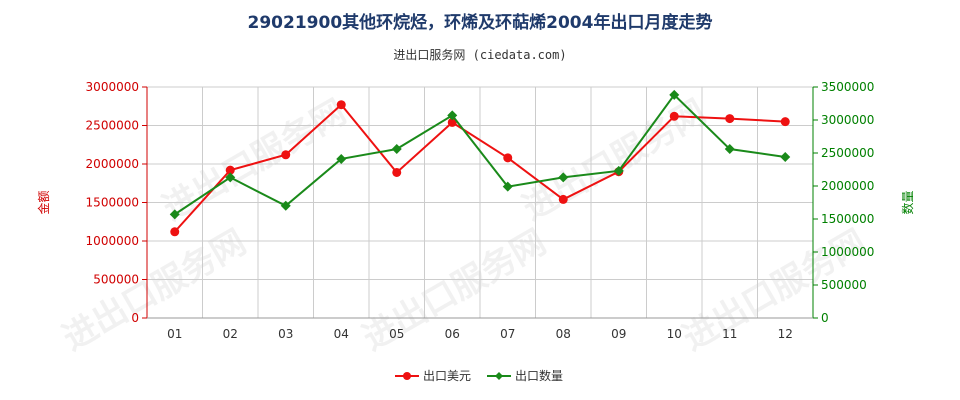  What do you see at coordinates (479, 375) in the screenshot?
I see `legend: 出口美元 出口数量` at bounding box center [479, 375].